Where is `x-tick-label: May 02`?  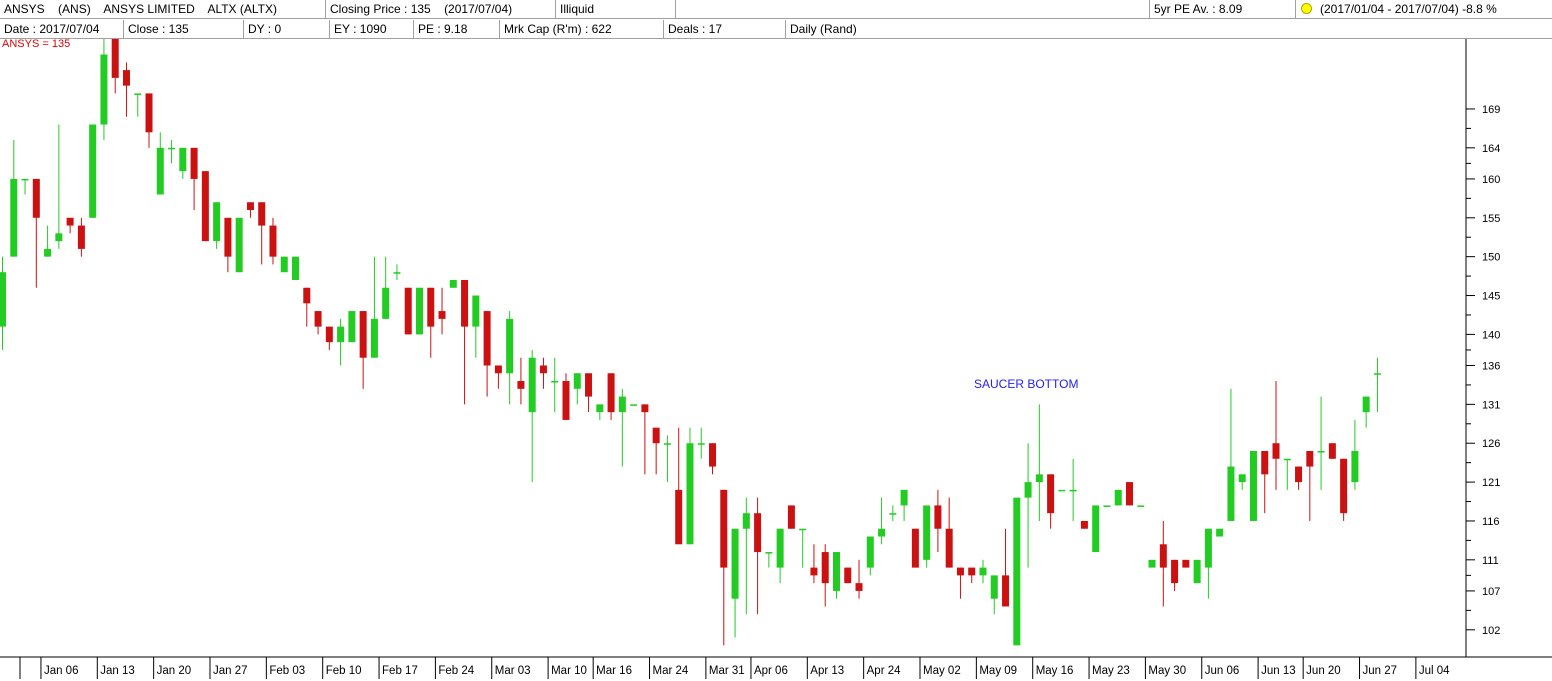 x-tick-label: May 02 is located at coordinates (942, 671).